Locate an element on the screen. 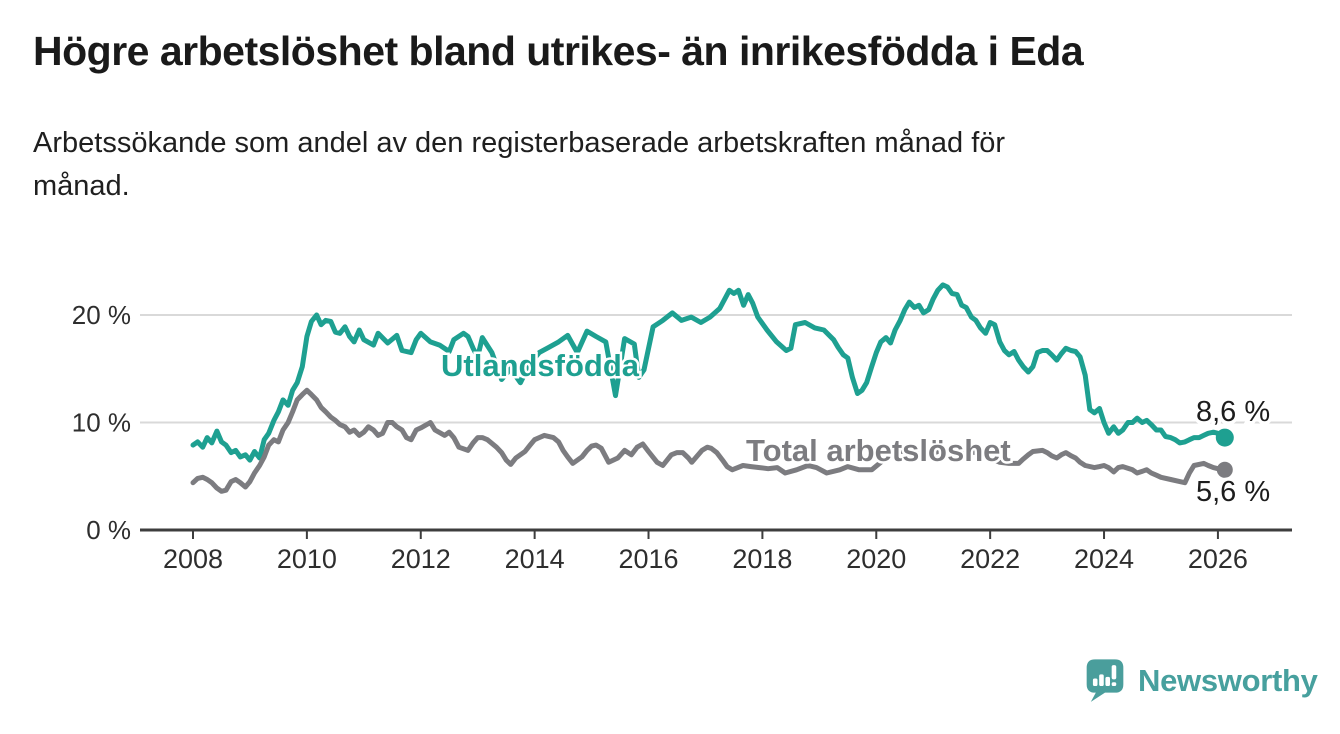  logo-bubble-shape is located at coordinates (1105, 680).